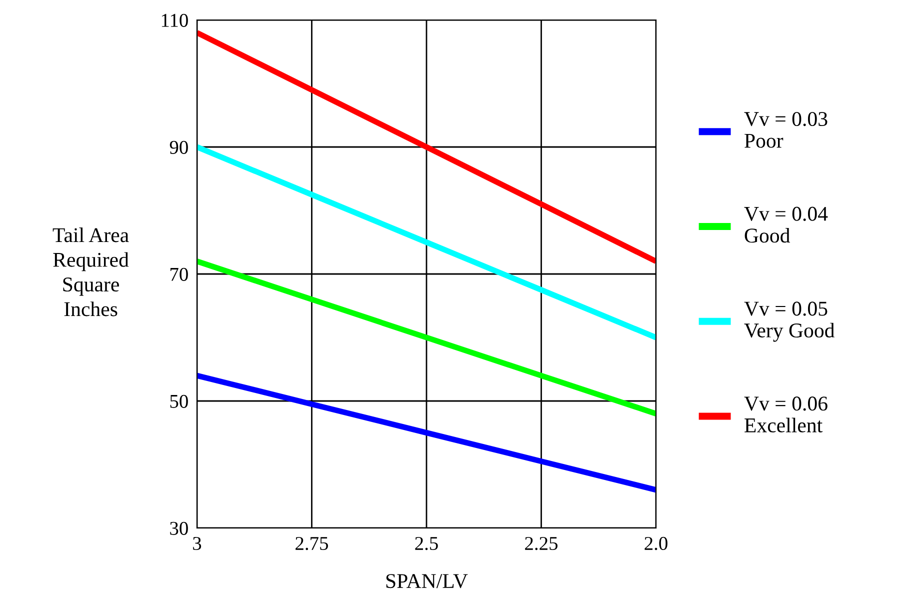 Image resolution: width=907 pixels, height=611 pixels. Describe the element at coordinates (786, 414) in the screenshot. I see `legend-label: Vv = 0.06 Excellent` at that location.